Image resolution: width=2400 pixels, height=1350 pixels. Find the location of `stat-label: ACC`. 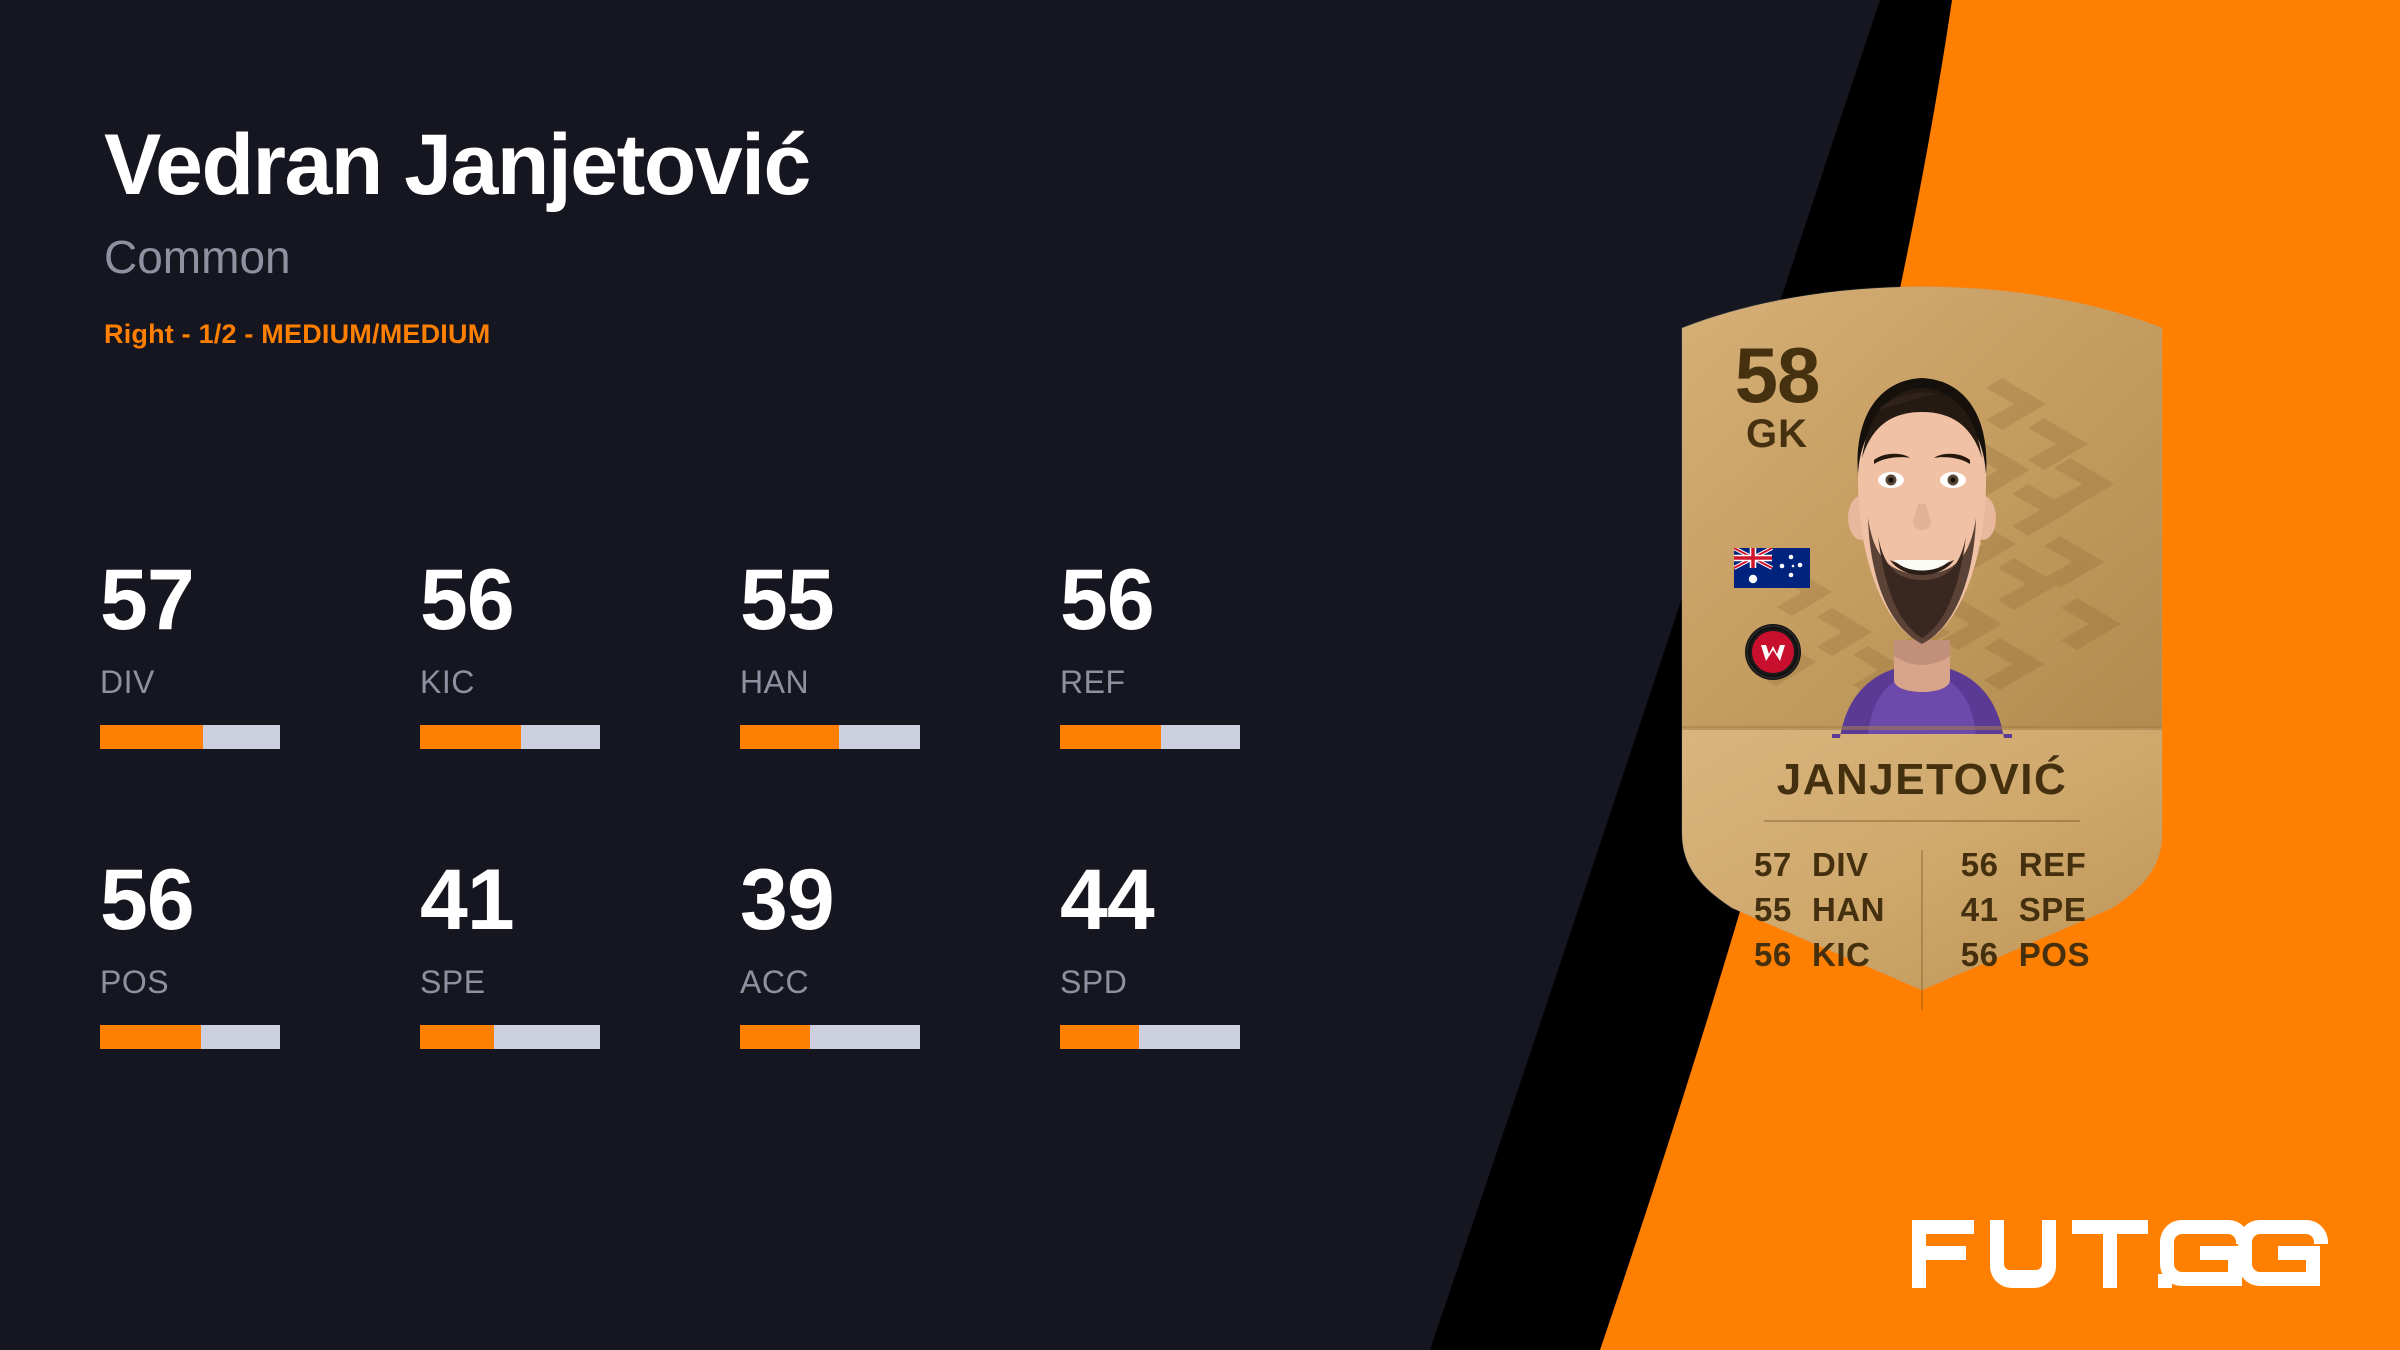

stat-label: ACC is located at coordinates (775, 981).